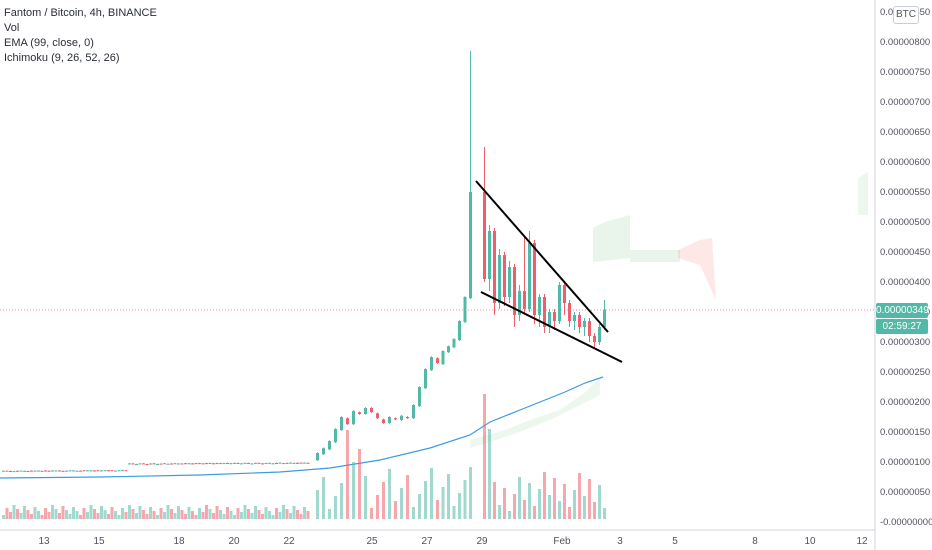 This screenshot has height=550, width=932. What do you see at coordinates (862, 541) in the screenshot?
I see `x-tick-label: 12` at bounding box center [862, 541].